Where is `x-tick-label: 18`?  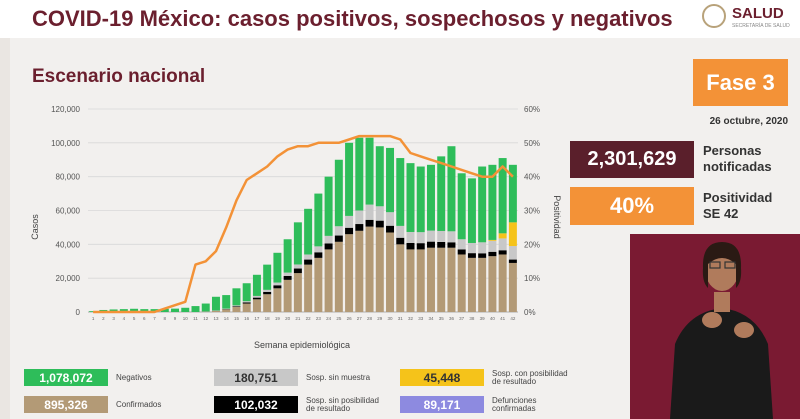 x-tick-label: 18 is located at coordinates (268, 318).